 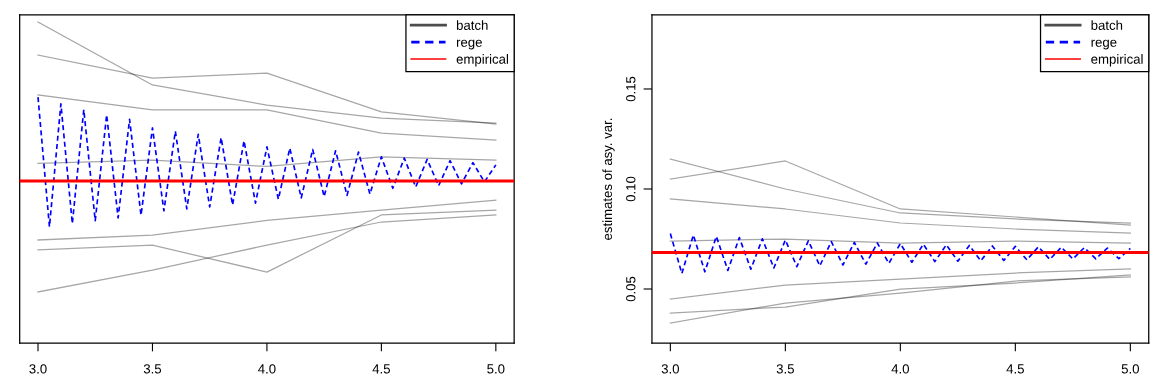 I want to click on y-tick-label: 0.05, so click(x=631, y=289).